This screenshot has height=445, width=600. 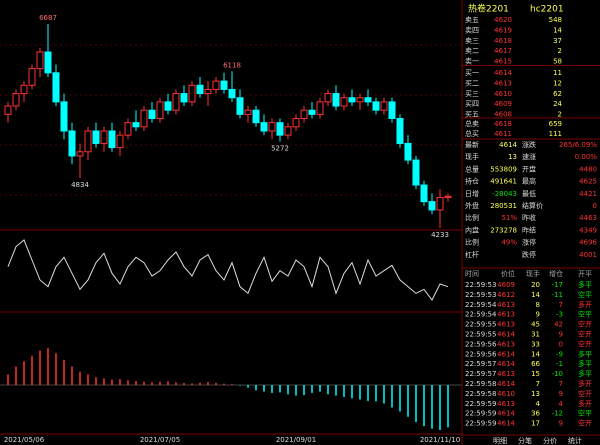 I want to click on stat-label: 比例, so click(x=472, y=217).